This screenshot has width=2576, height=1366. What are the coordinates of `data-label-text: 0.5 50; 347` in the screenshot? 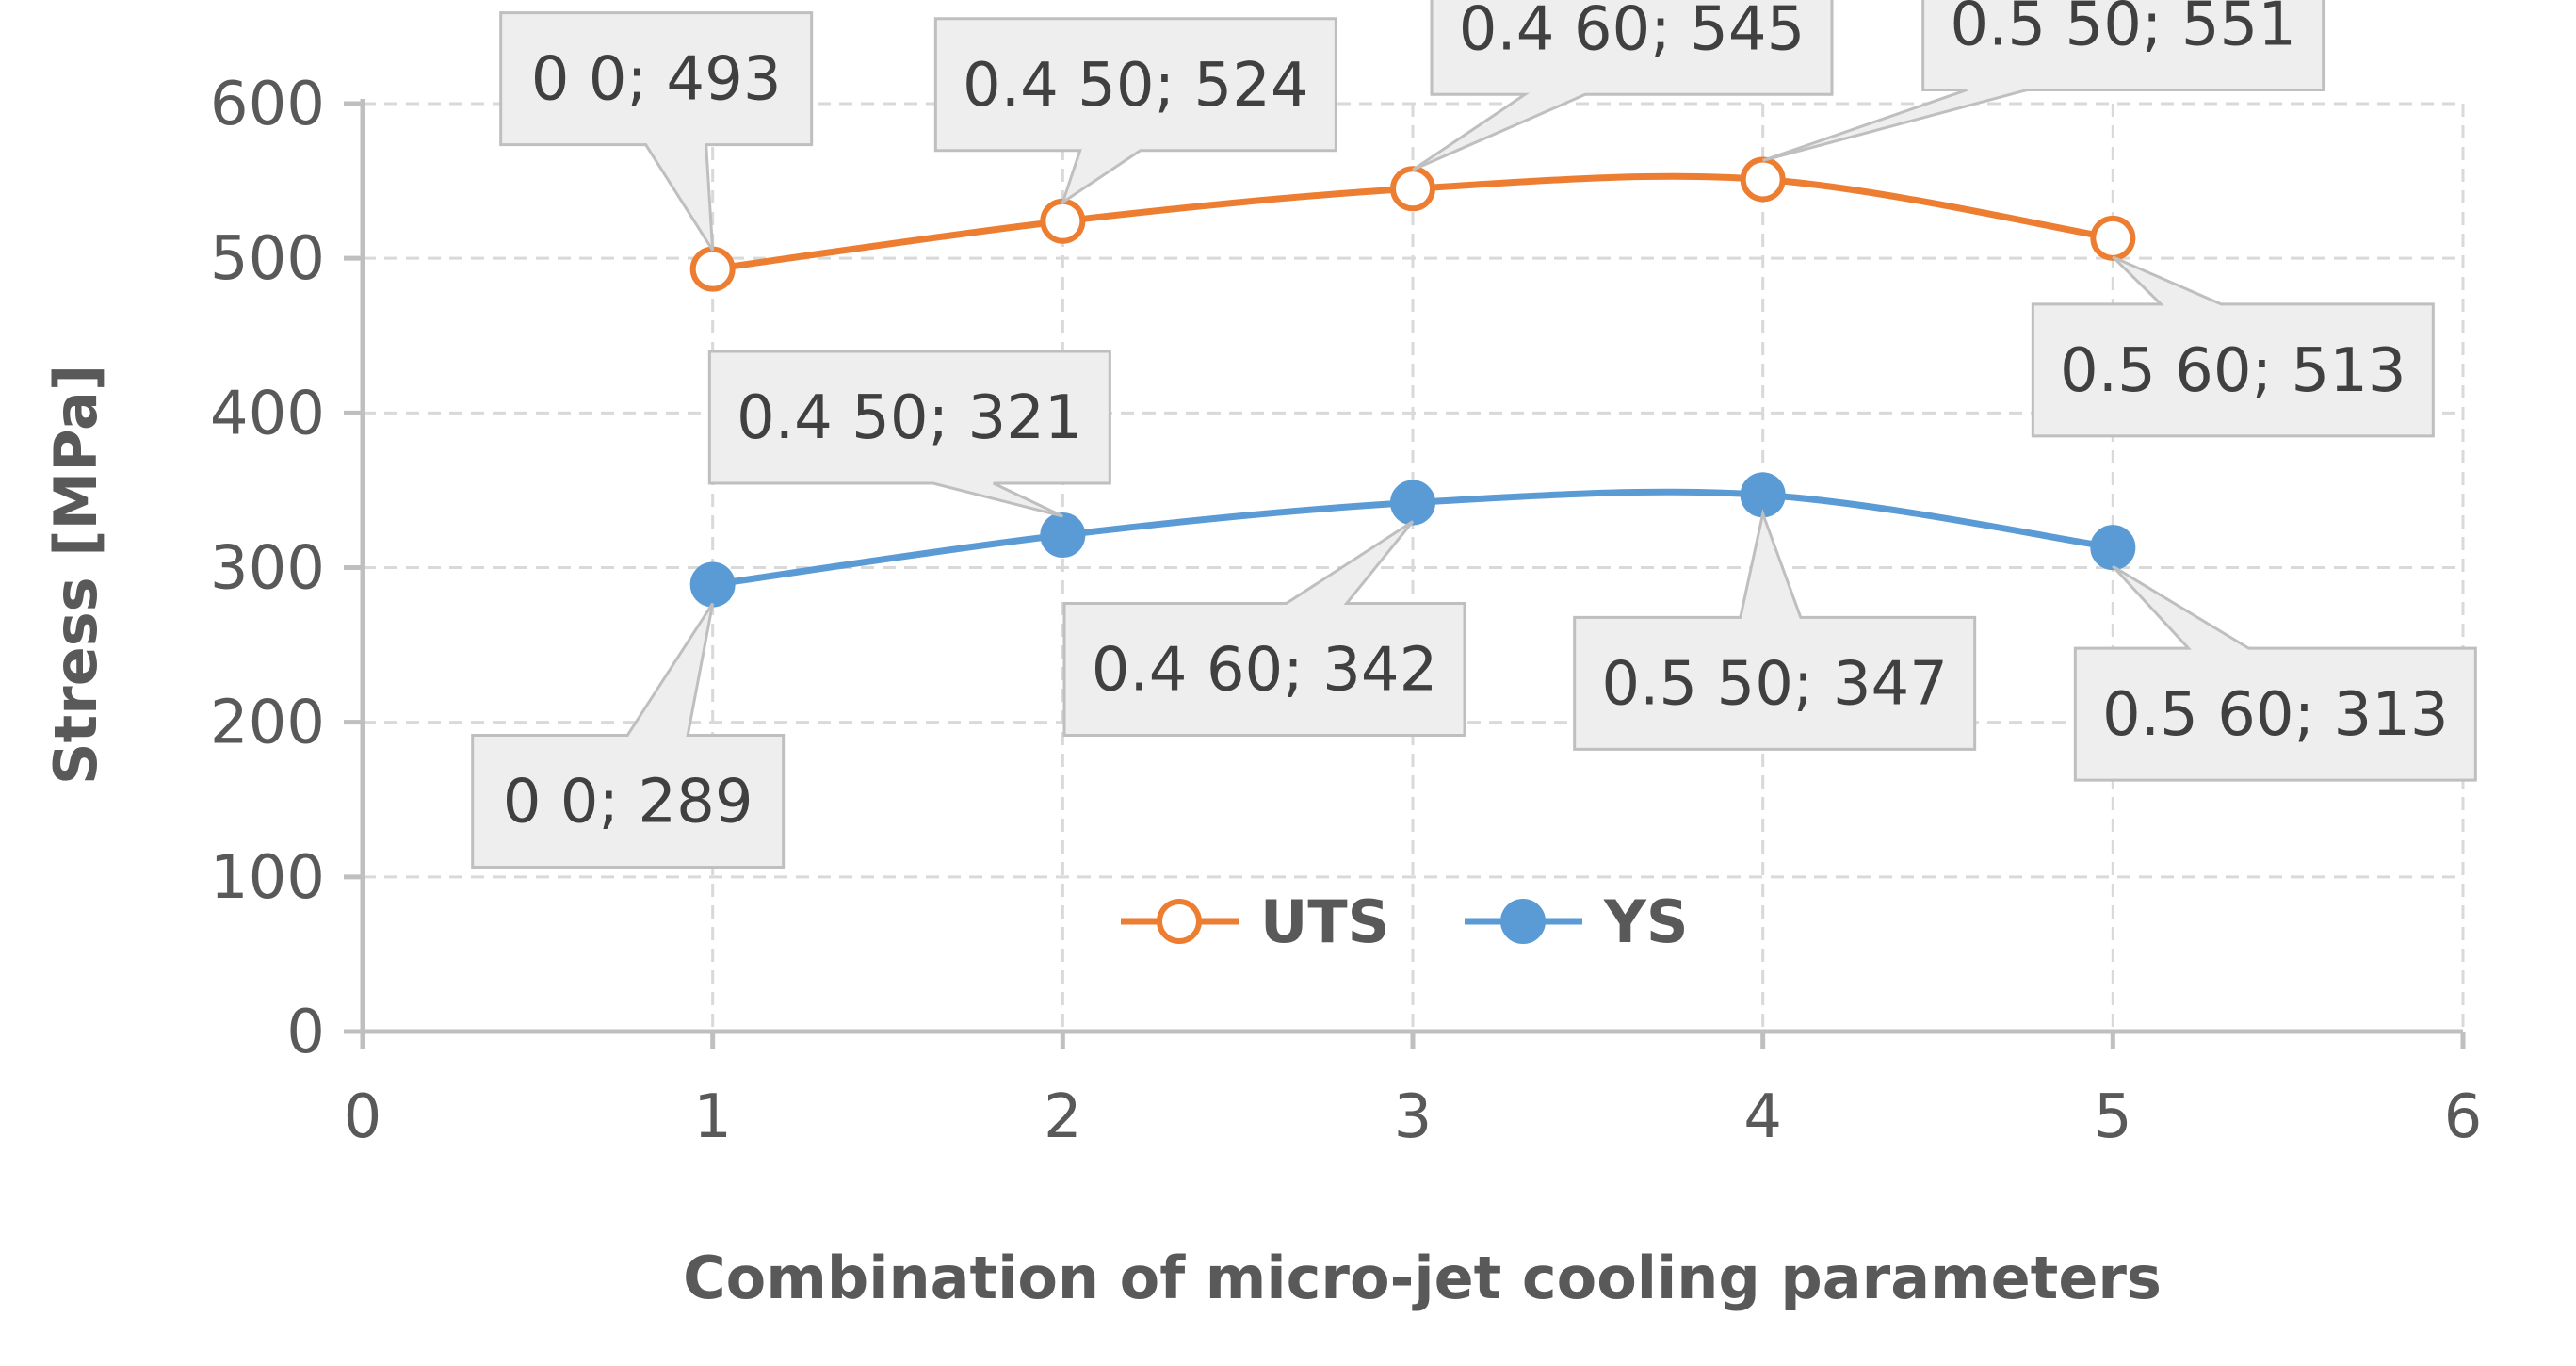 It's located at (1774, 684).